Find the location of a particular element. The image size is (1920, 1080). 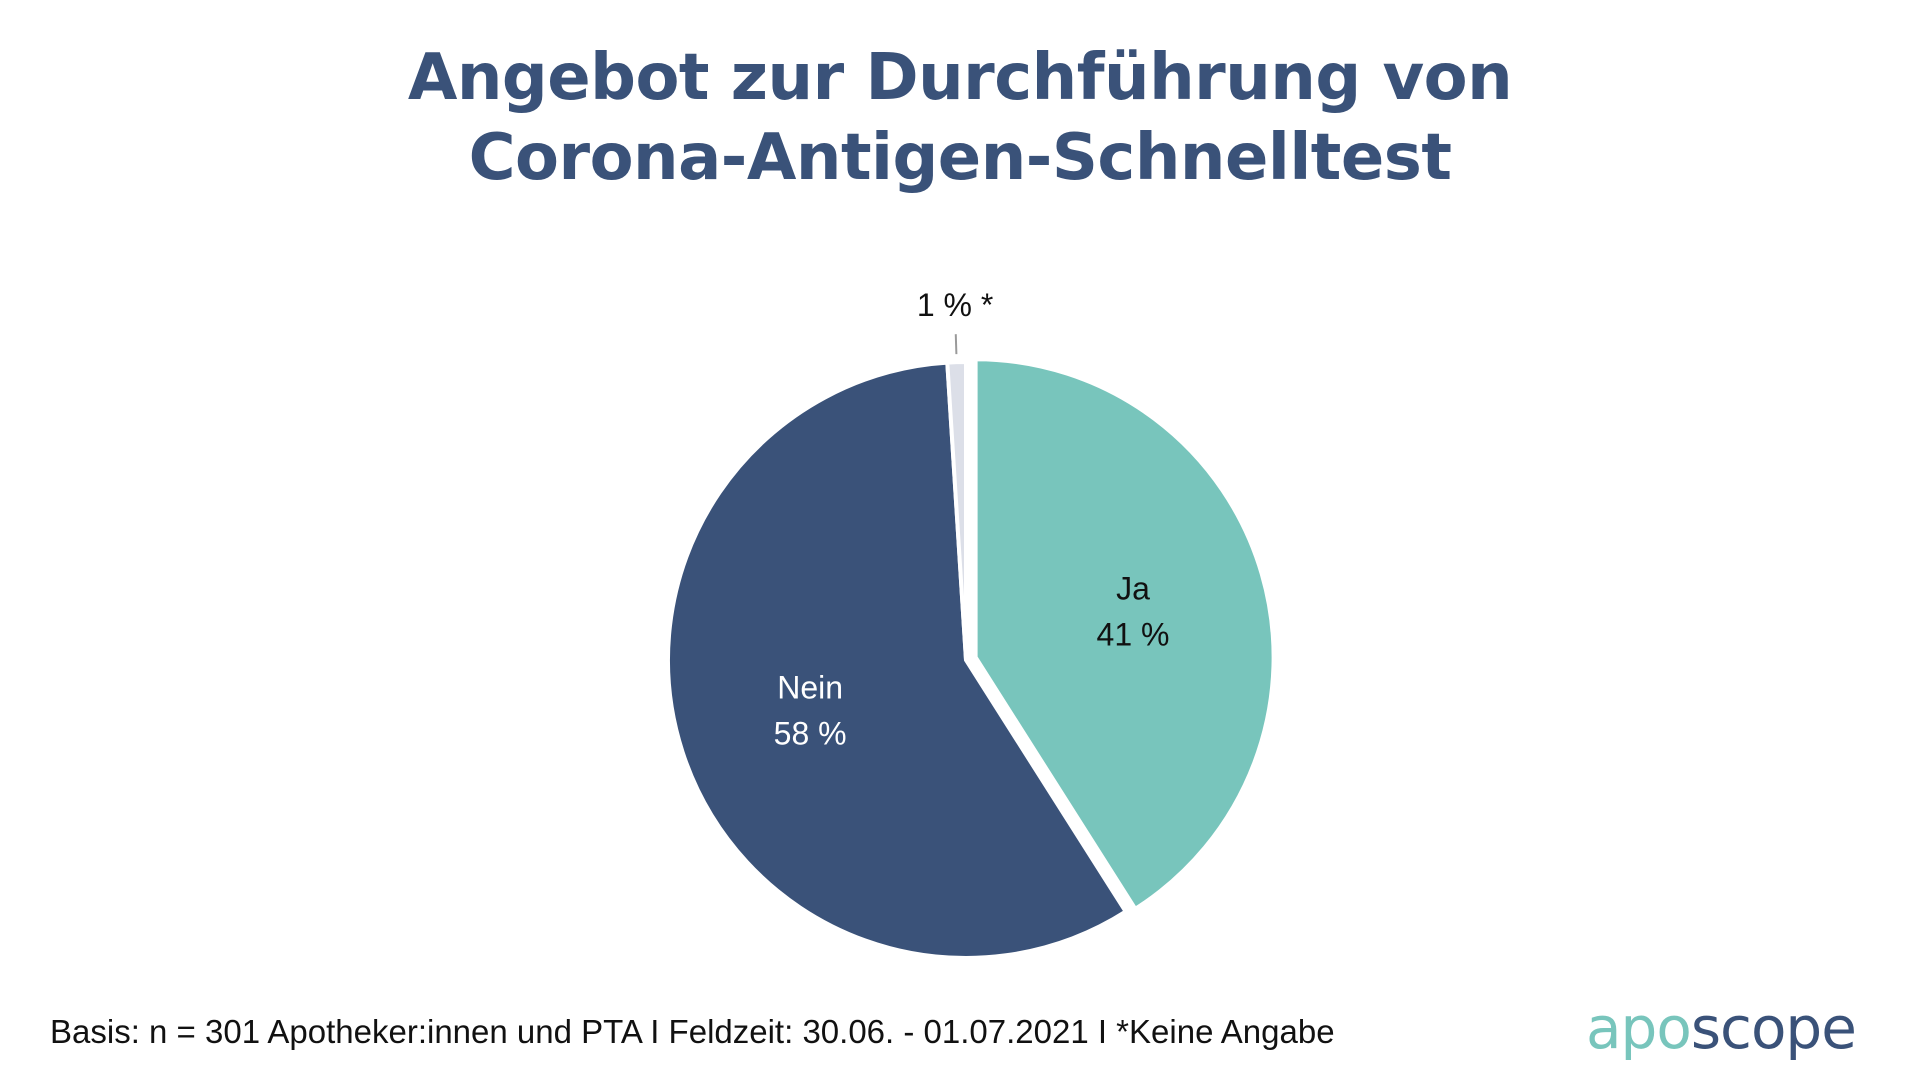

slice-leader-line is located at coordinates (956, 344).